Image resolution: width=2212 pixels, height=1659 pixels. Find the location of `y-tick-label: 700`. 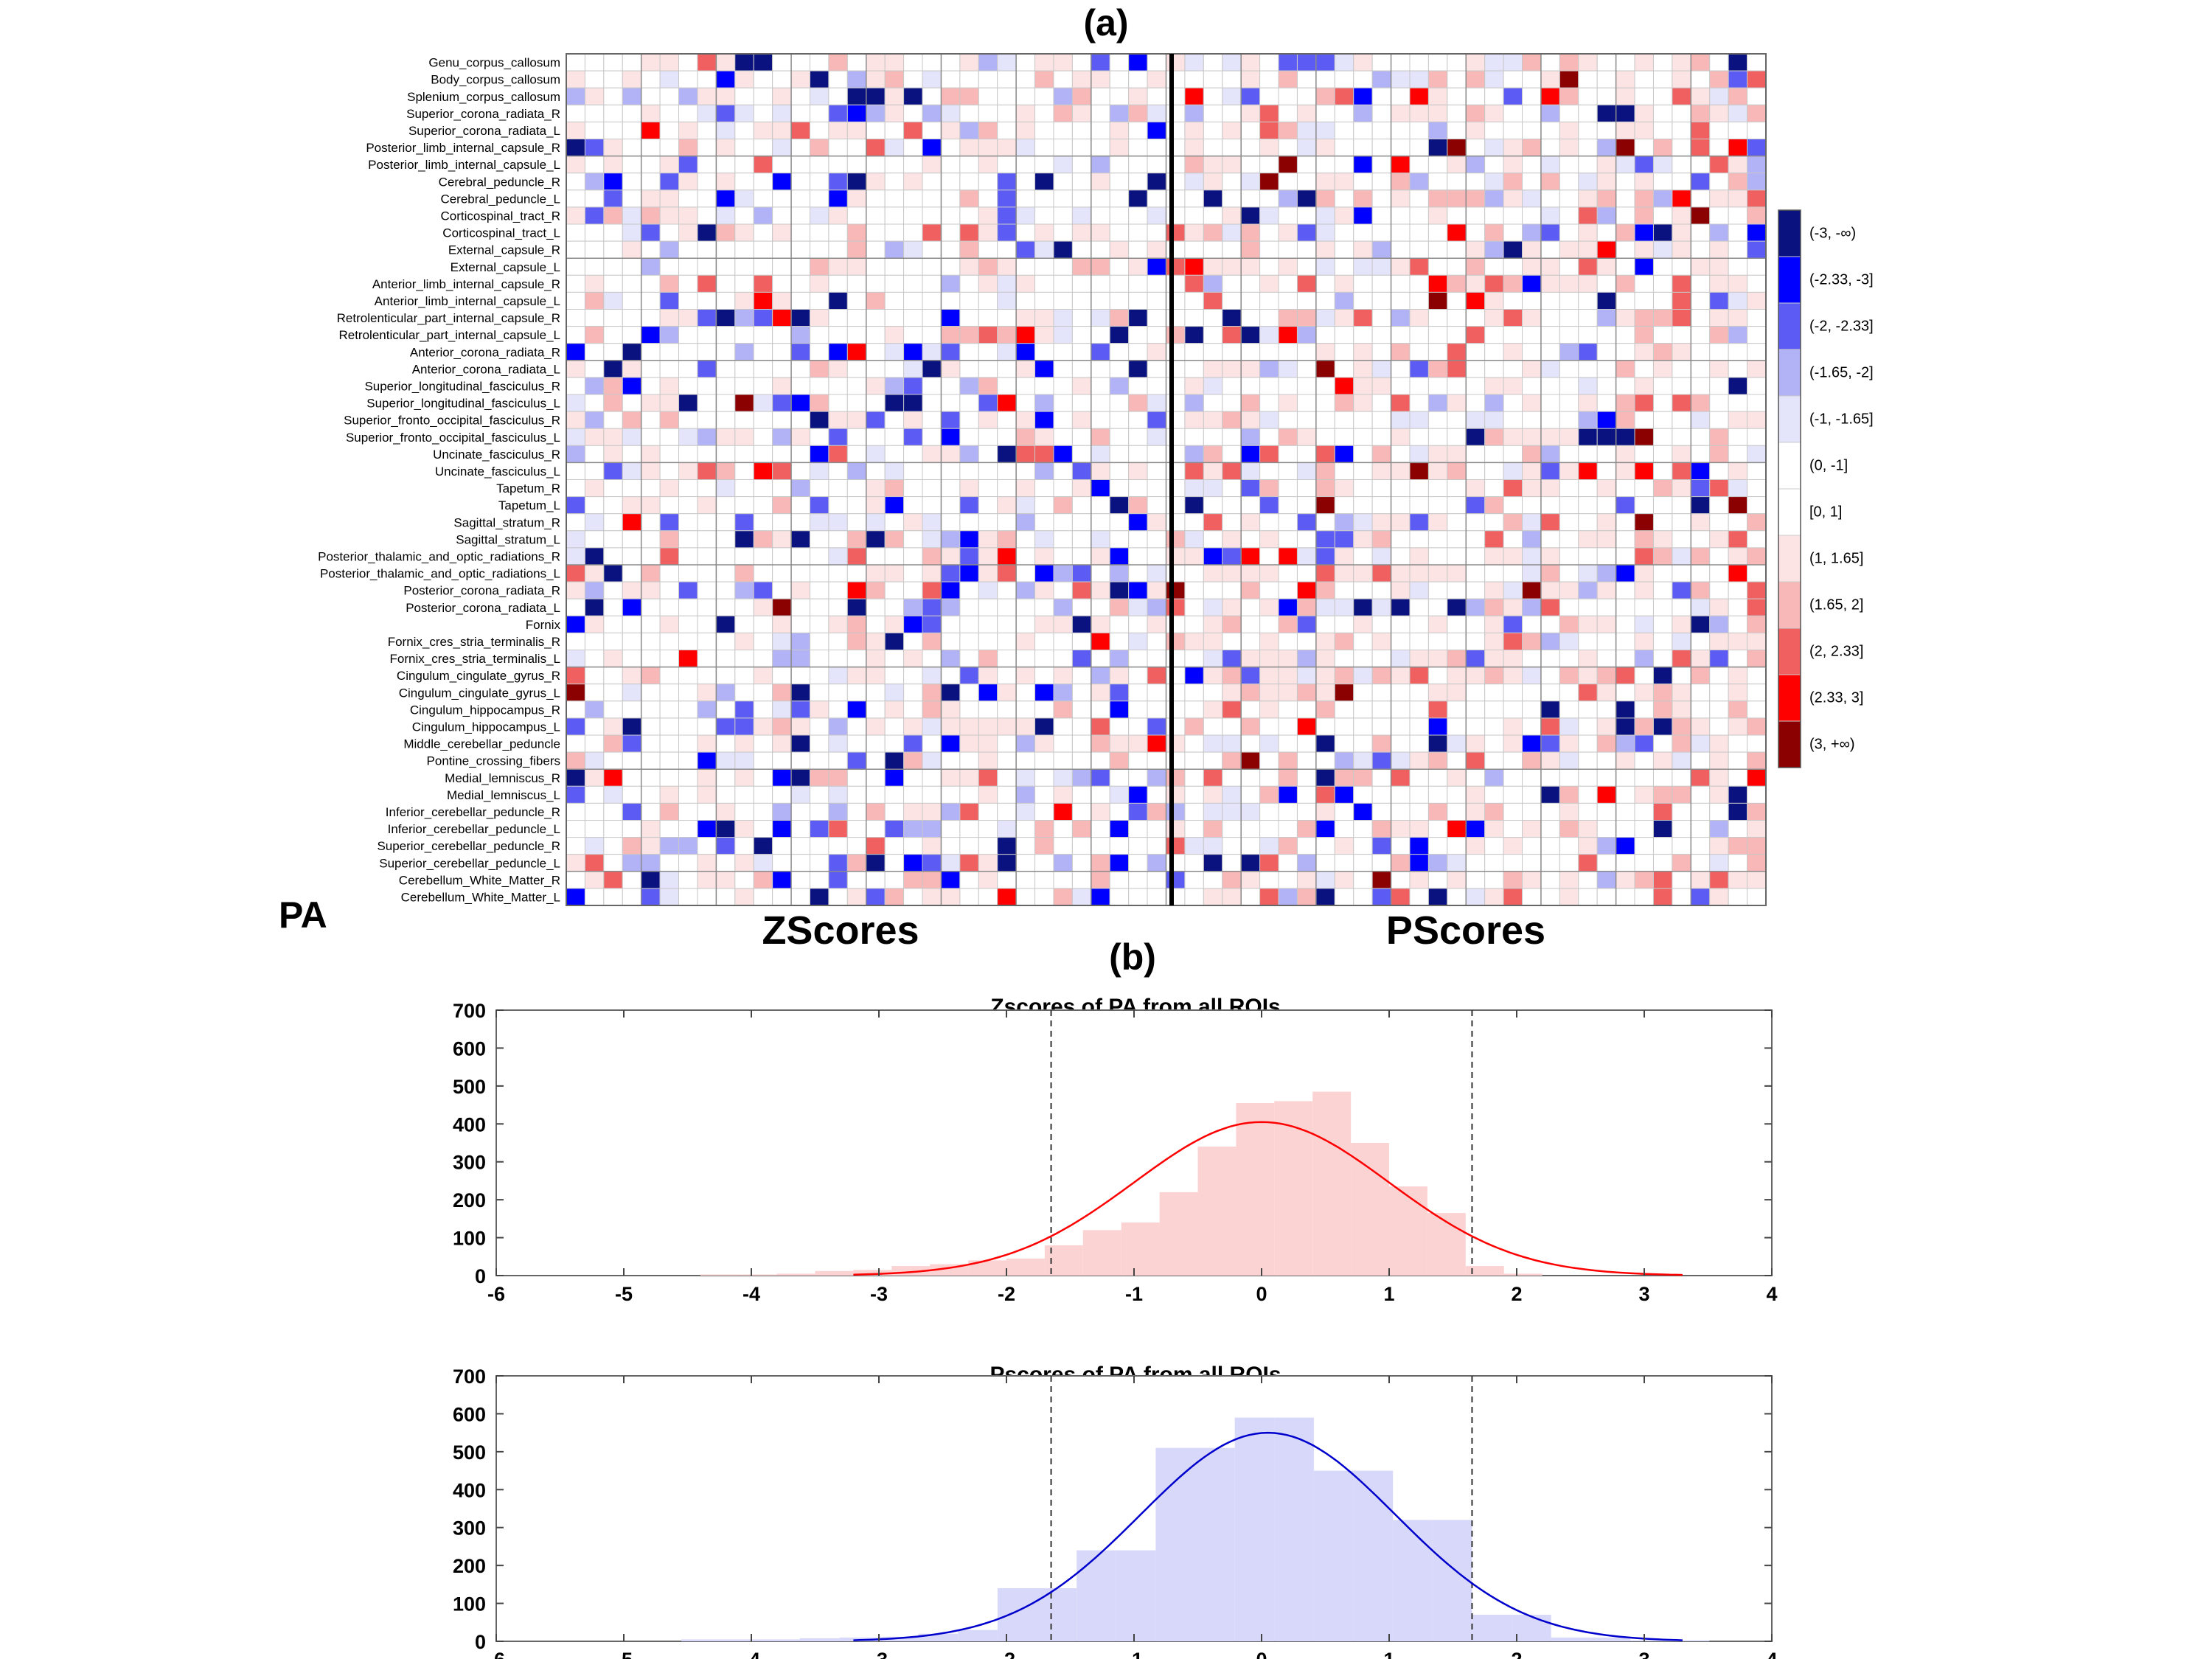

y-tick-label: 700 is located at coordinates (469, 1011).